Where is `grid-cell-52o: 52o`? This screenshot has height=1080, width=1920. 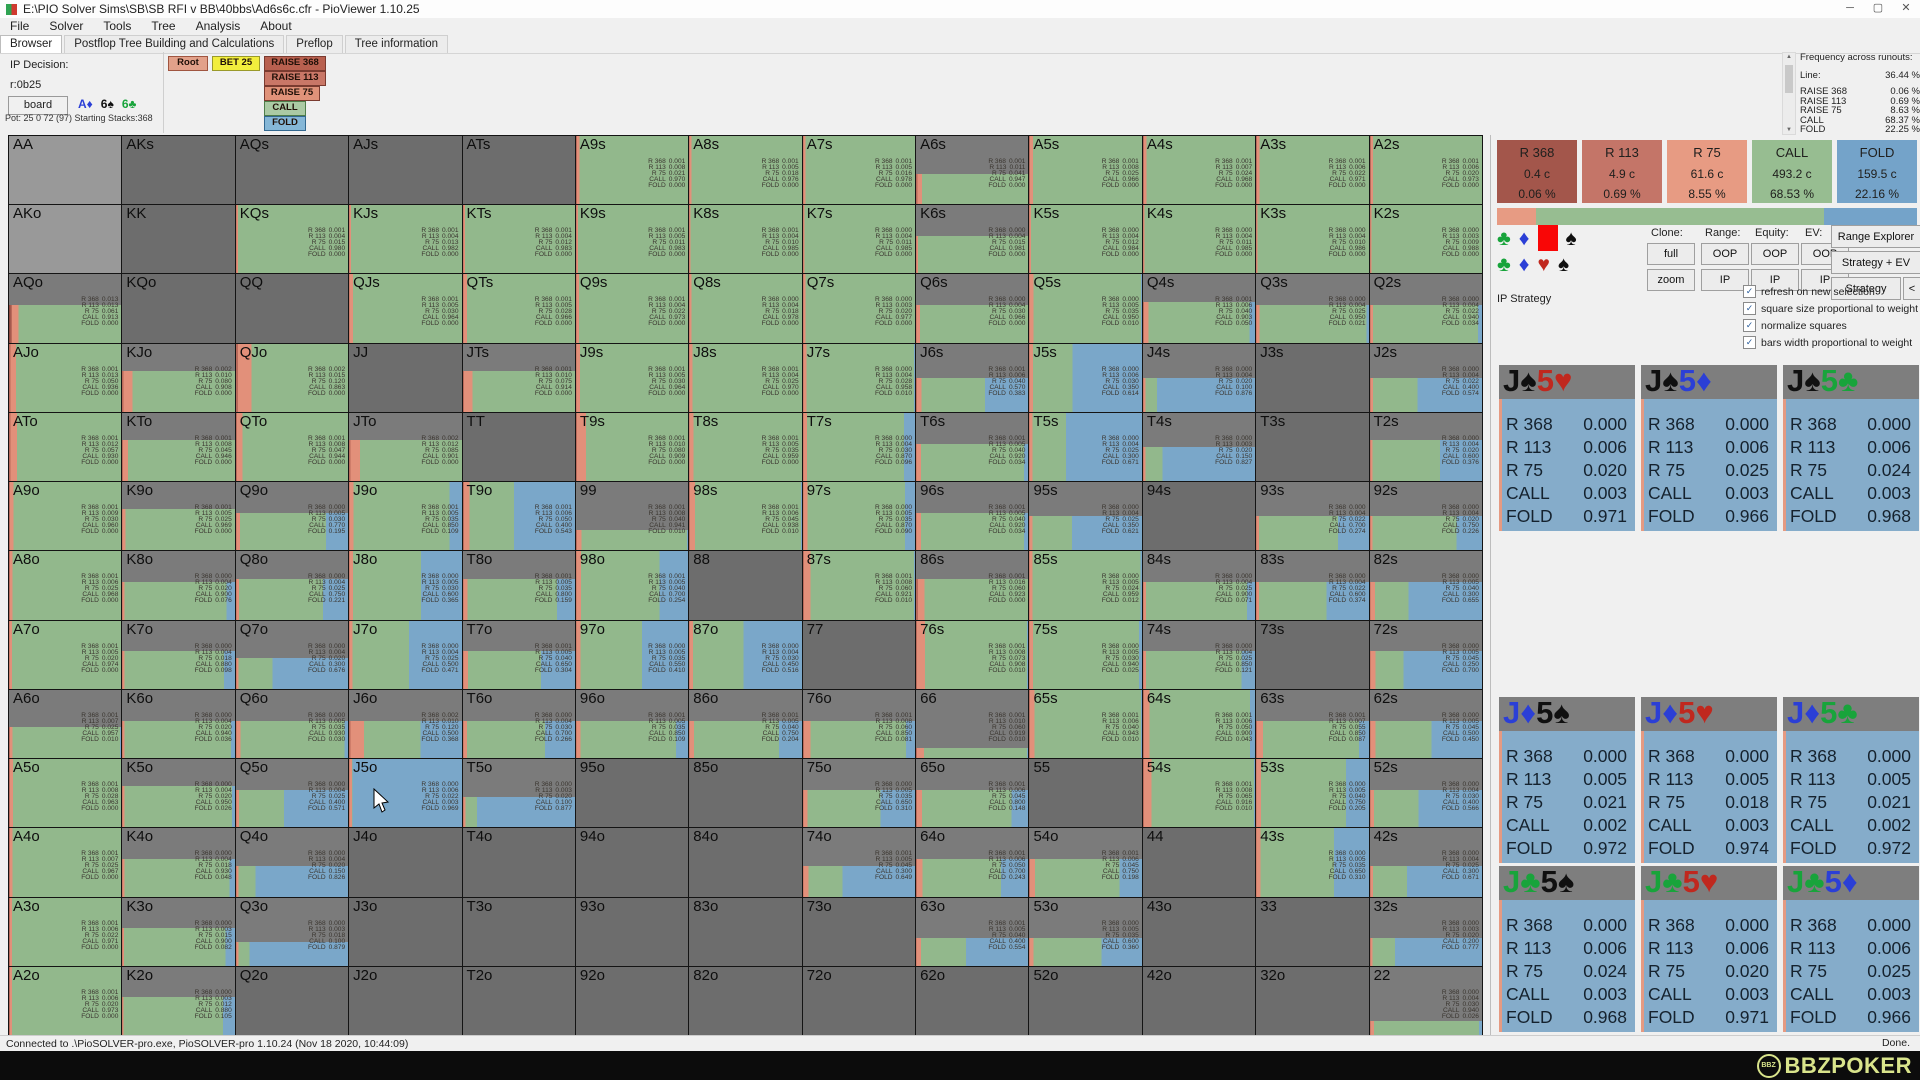 grid-cell-52o: 52o is located at coordinates (1086, 1001).